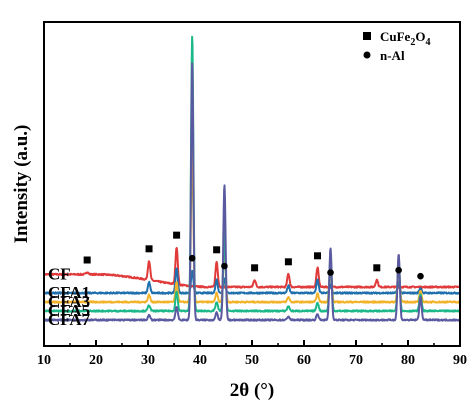  I want to click on x-tick-label-20: 20, so click(96, 360).